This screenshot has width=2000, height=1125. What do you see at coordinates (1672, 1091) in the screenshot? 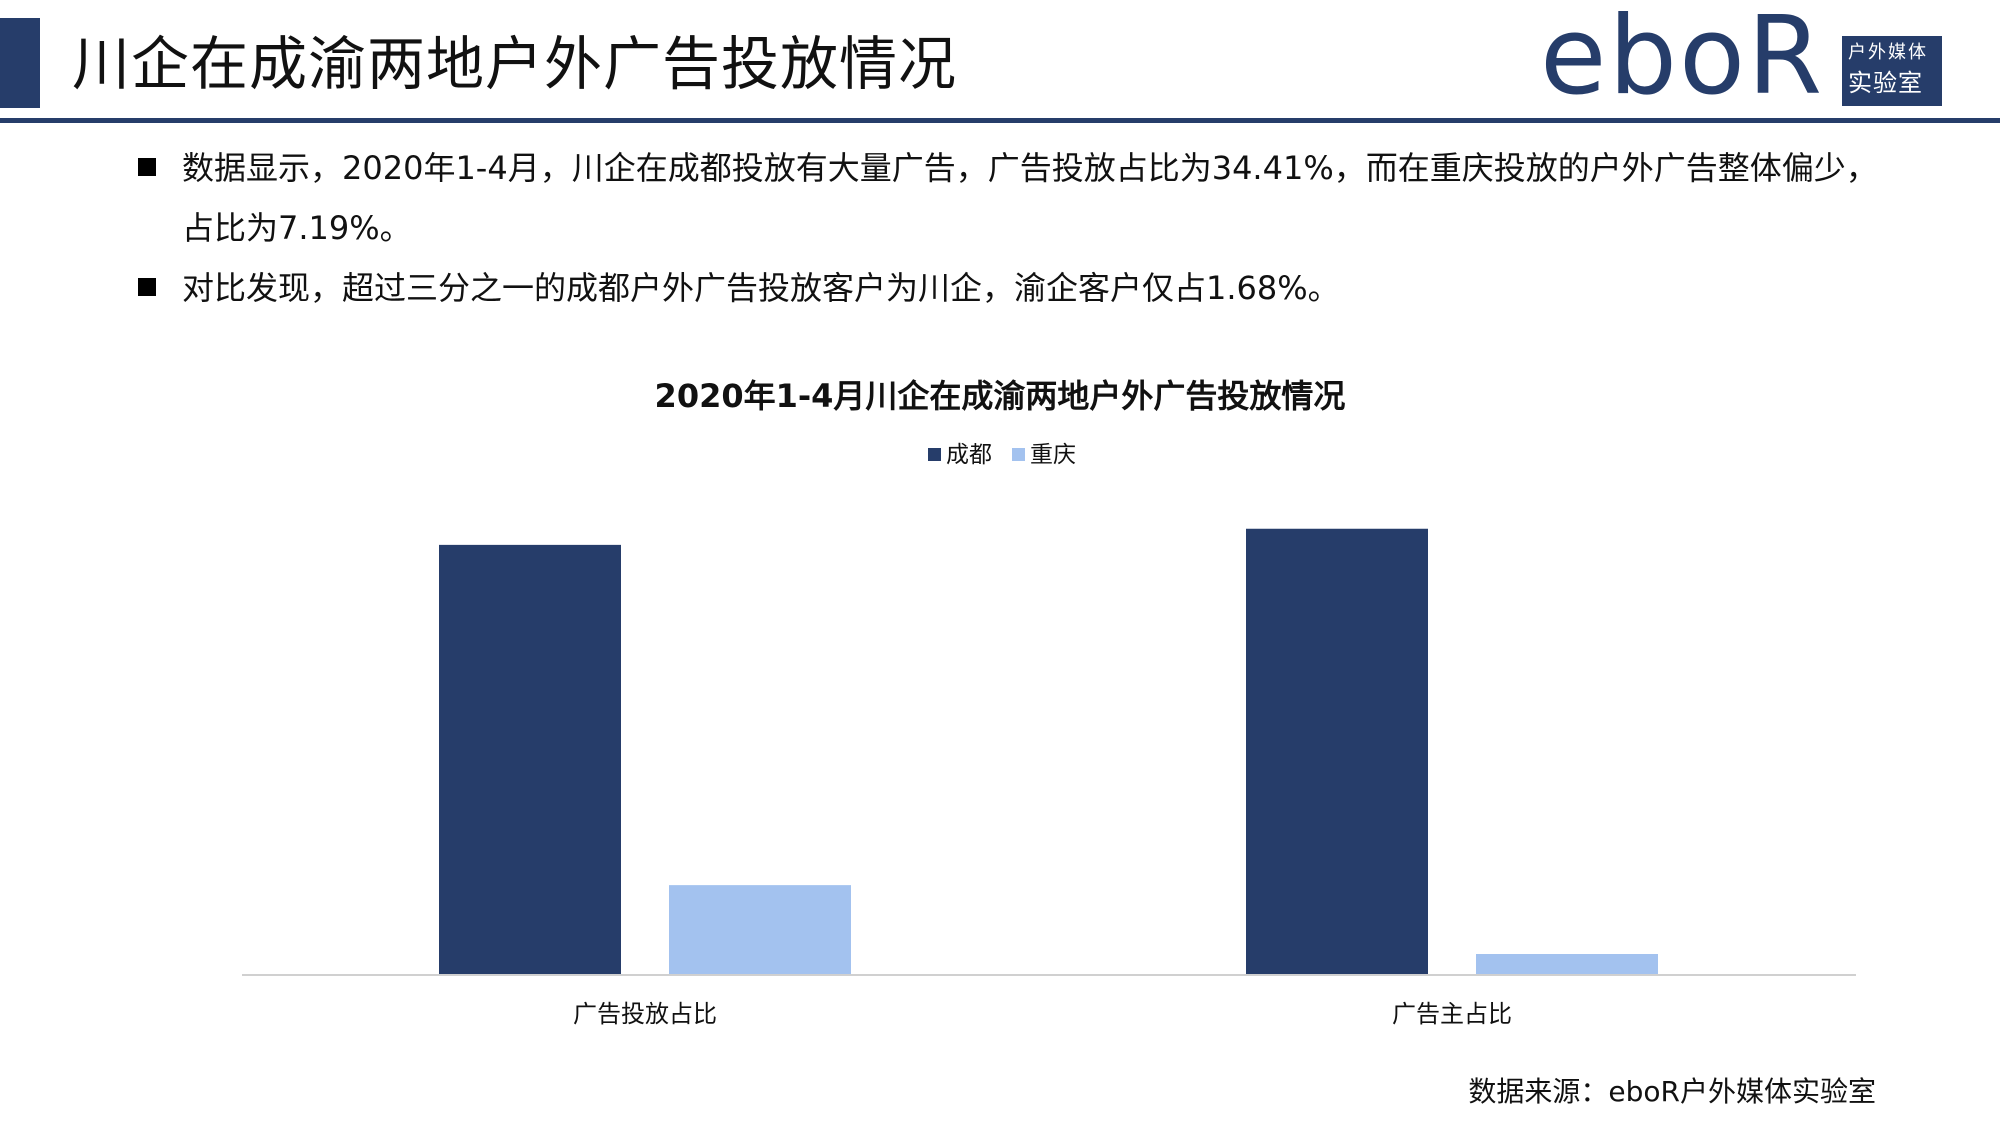
I see `data-source-note: 数据来源：eboR户外媒体实验室` at bounding box center [1672, 1091].